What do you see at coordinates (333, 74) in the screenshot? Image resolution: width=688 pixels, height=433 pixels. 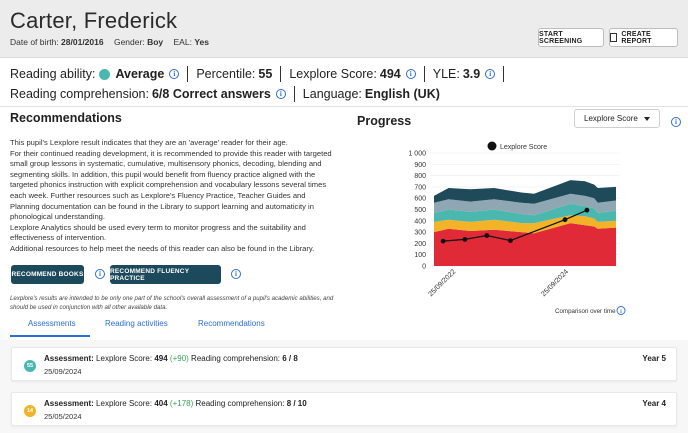 I see `lexplore-label: Lexplore Score:` at bounding box center [333, 74].